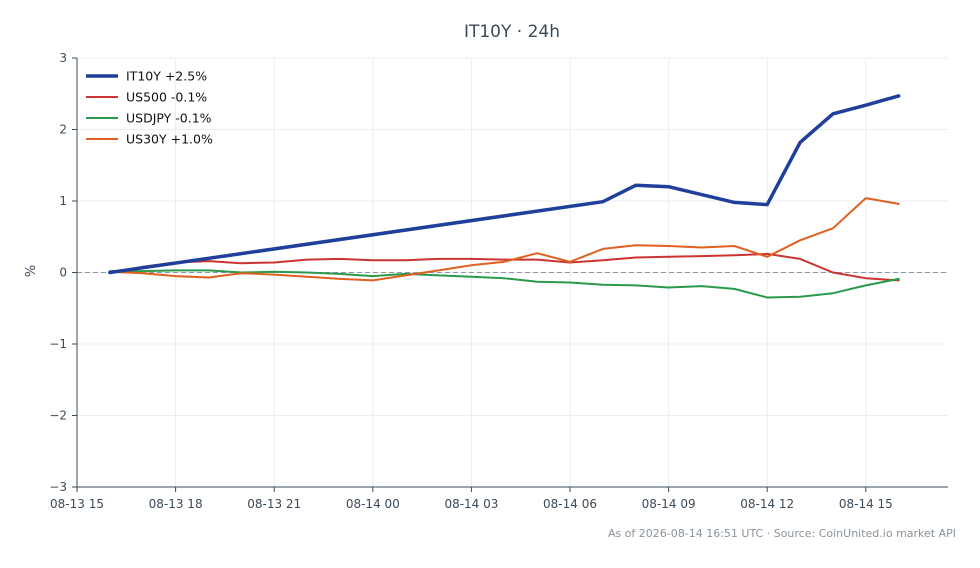  What do you see at coordinates (373, 504) in the screenshot?
I see `x-tick-label-3: 08-14 00` at bounding box center [373, 504].